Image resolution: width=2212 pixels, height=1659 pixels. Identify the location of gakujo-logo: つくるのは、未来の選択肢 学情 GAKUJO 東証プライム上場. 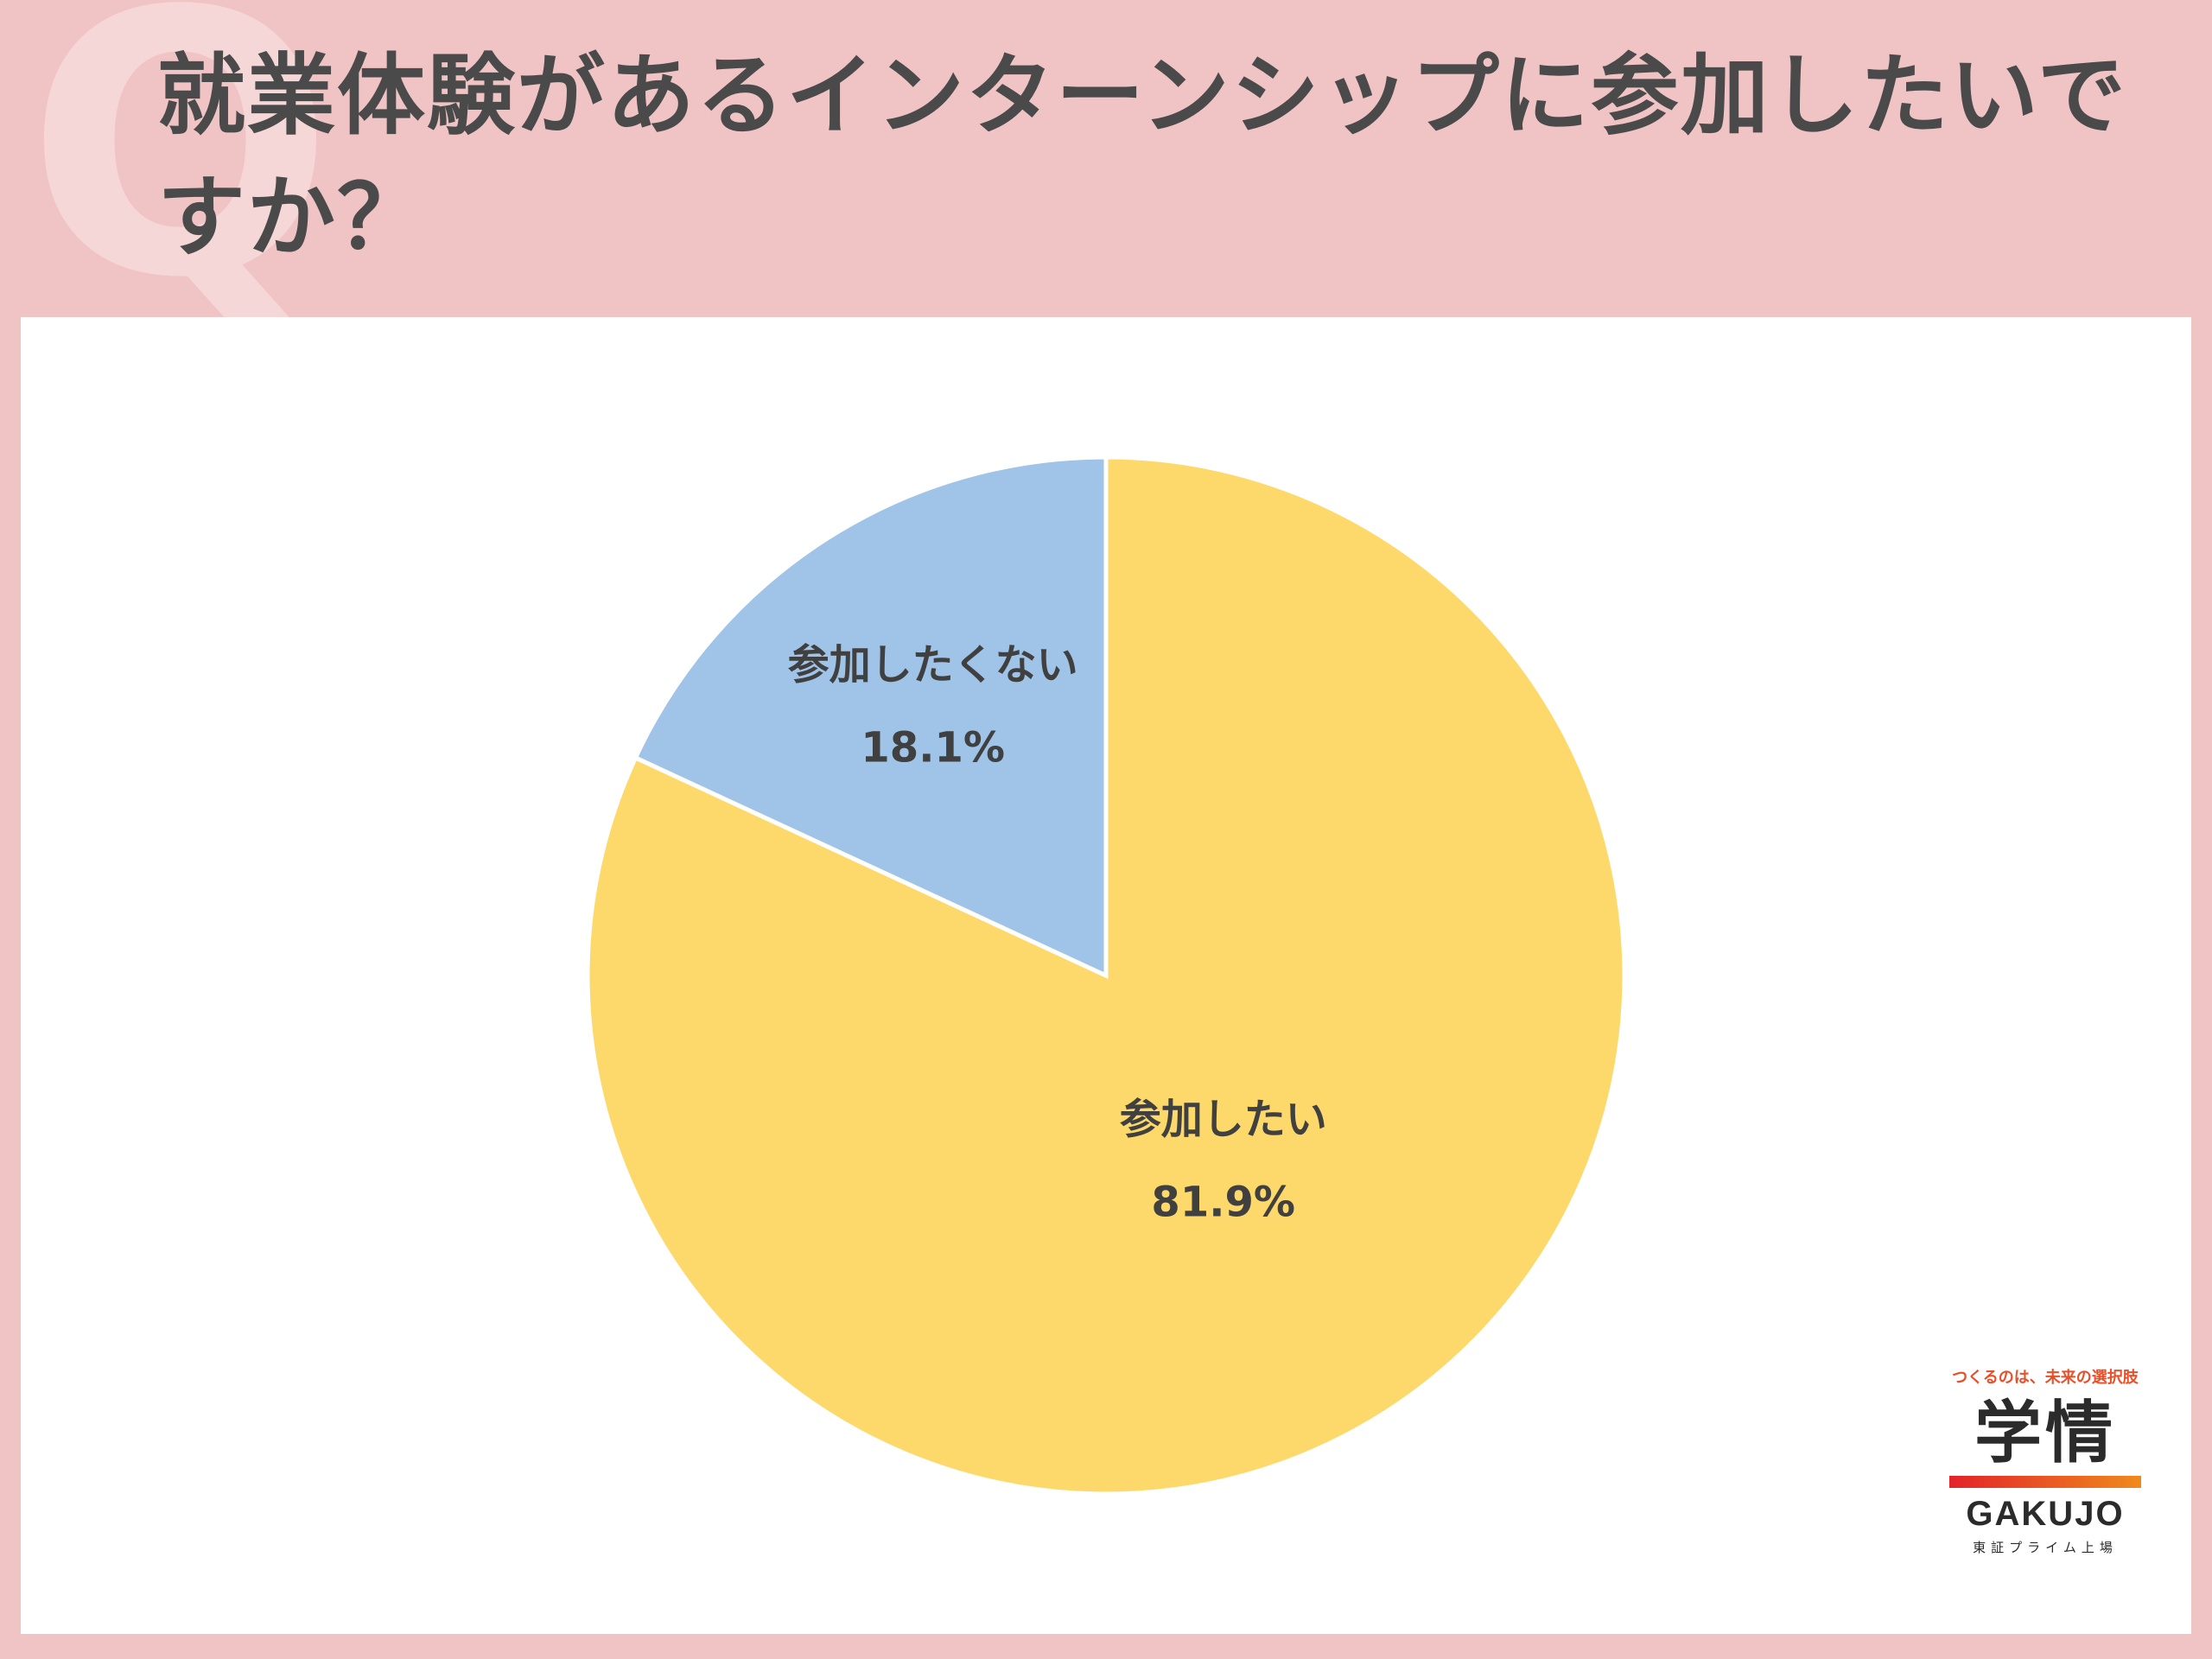
(2045, 1486).